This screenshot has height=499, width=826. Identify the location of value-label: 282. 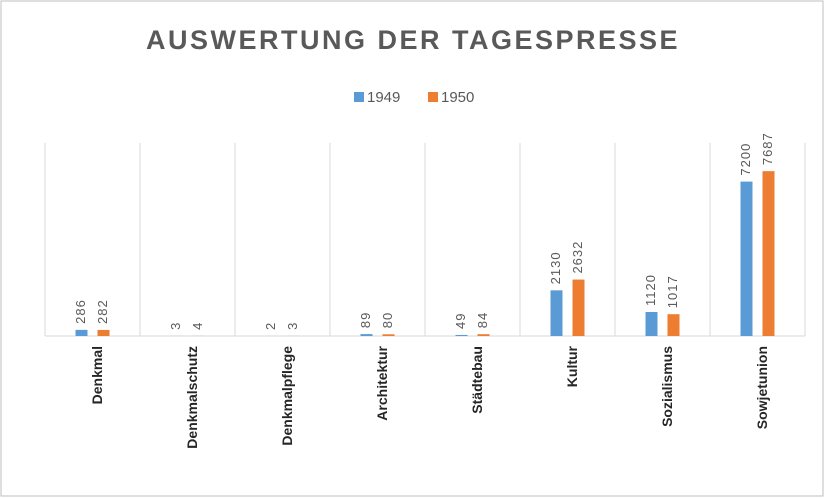
(102, 311).